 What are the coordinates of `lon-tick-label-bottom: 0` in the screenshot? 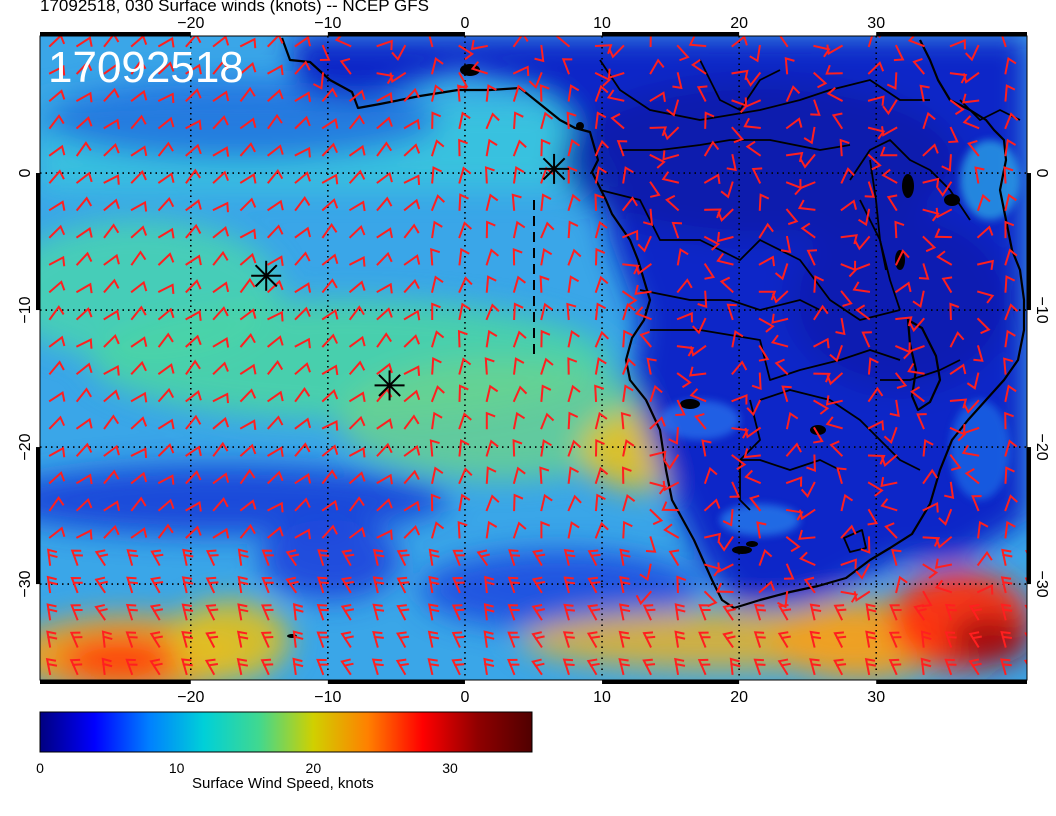 It's located at (465, 697).